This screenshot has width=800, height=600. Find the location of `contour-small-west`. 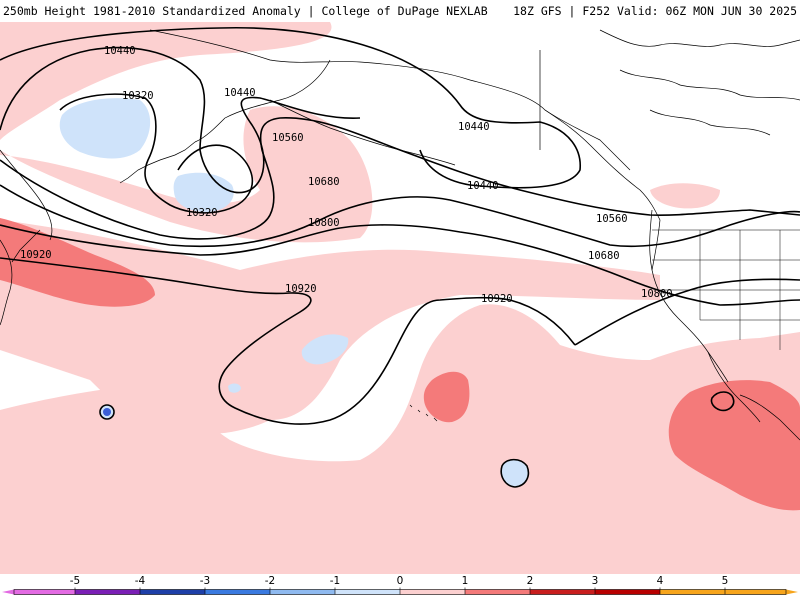

contour-small-west is located at coordinates (107, 412).